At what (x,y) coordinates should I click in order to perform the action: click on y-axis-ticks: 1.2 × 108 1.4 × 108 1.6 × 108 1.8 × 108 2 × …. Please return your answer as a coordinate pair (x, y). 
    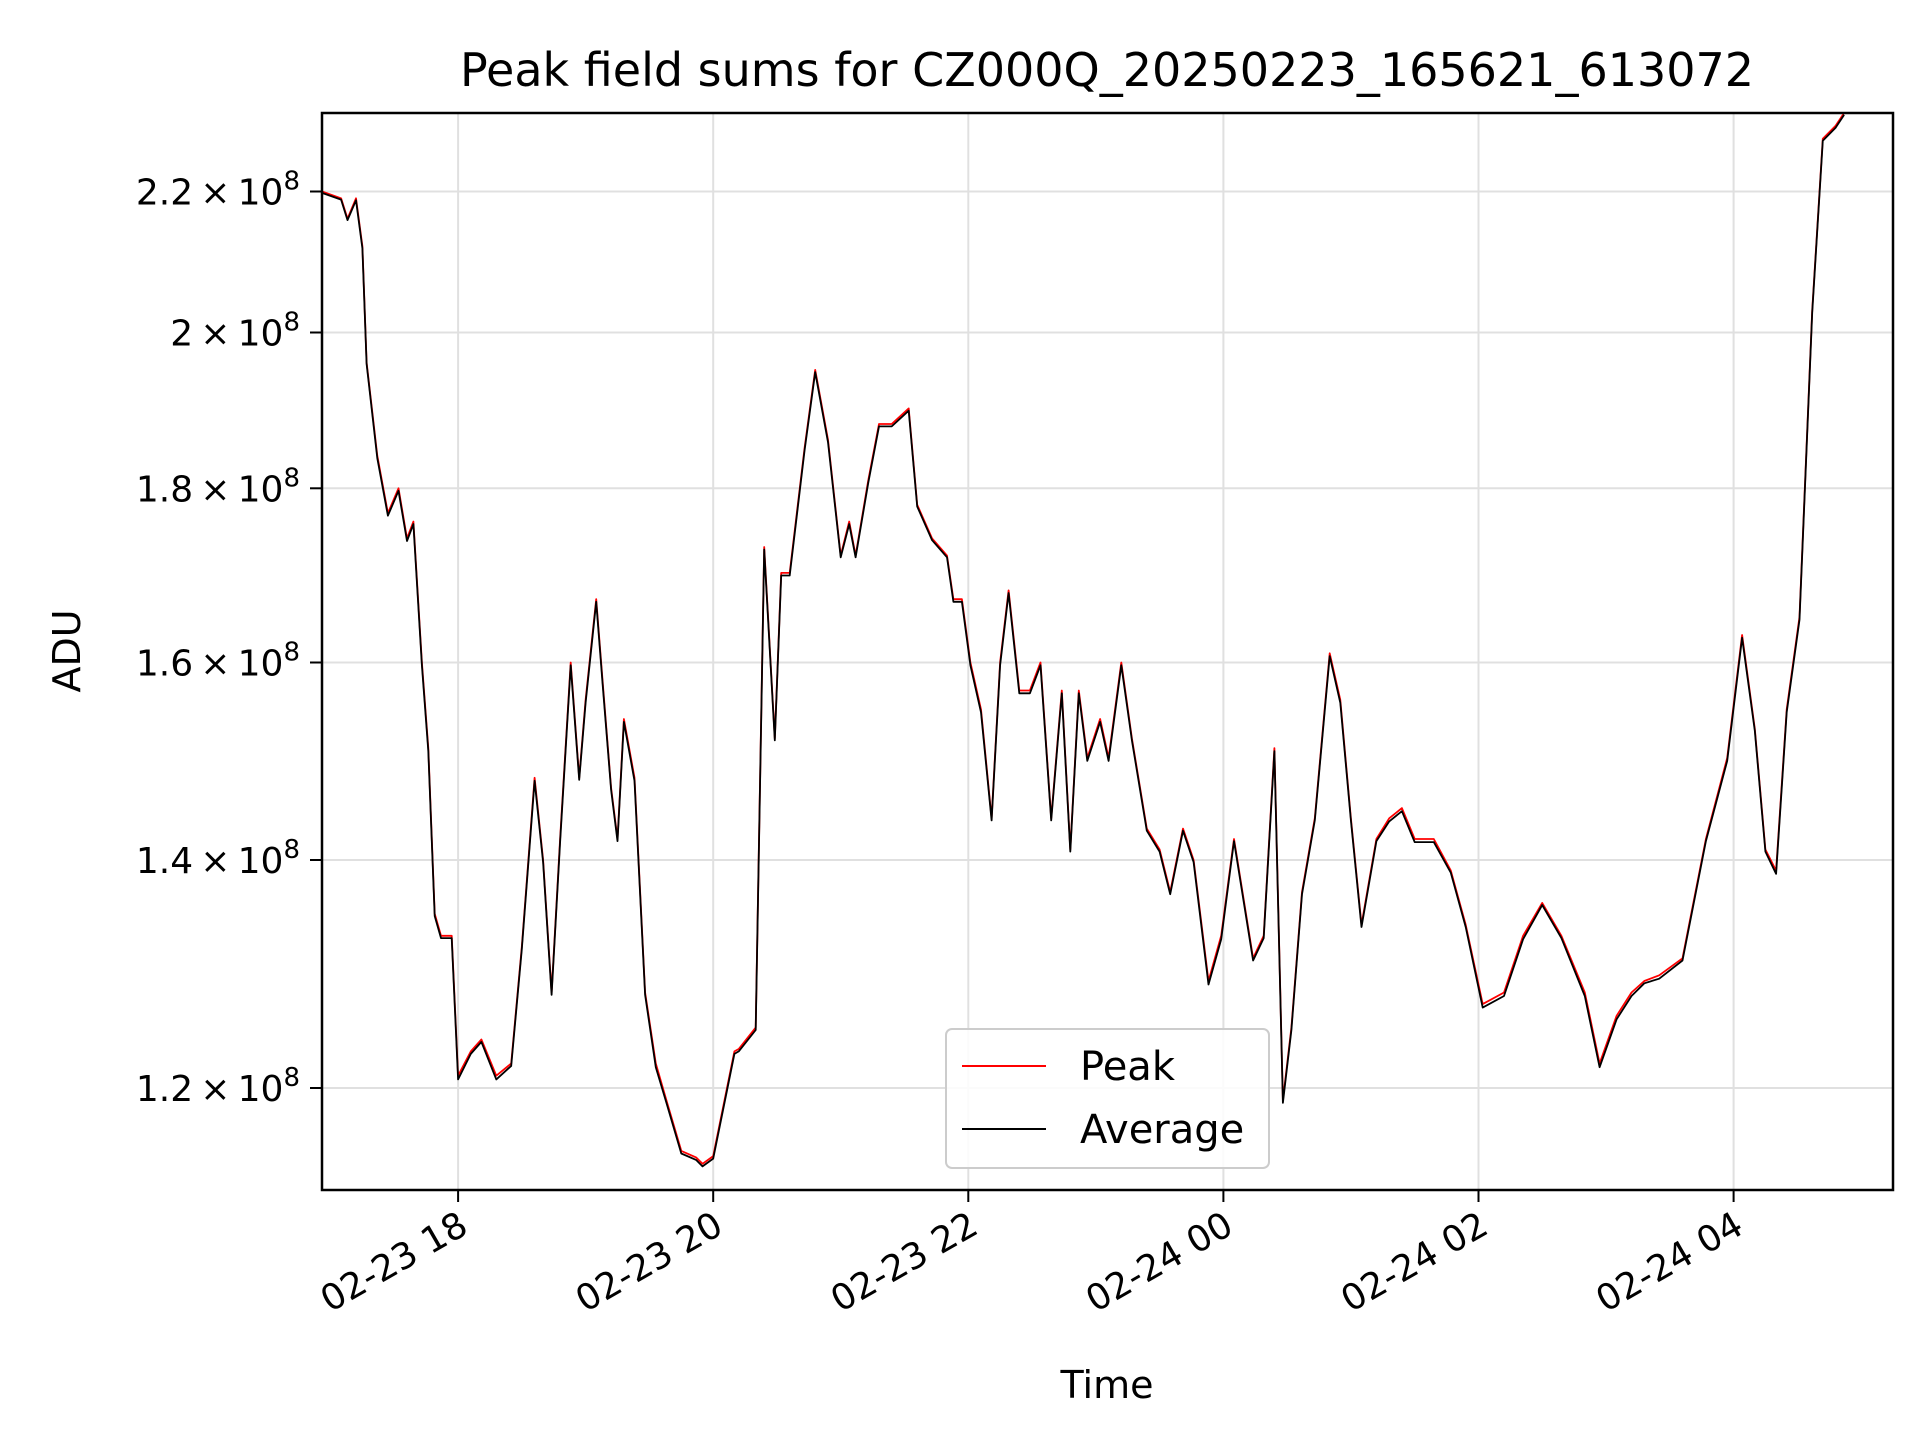
    Looking at the image, I should click on (229, 638).